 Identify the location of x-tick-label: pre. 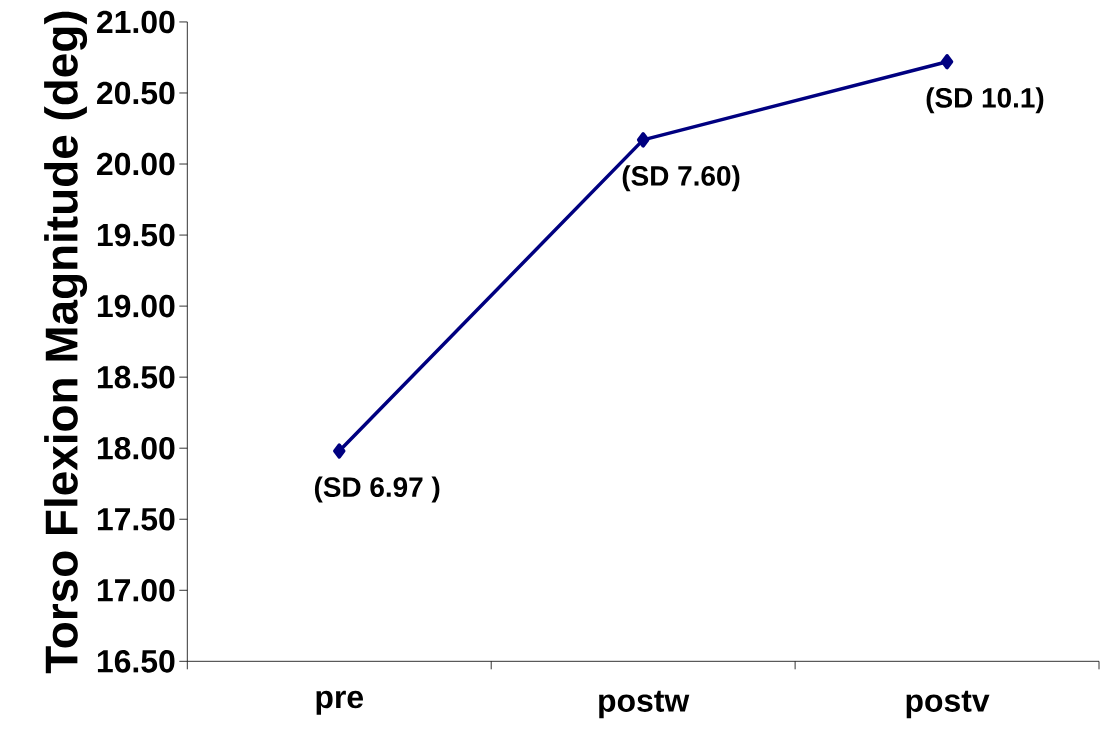
(340, 702).